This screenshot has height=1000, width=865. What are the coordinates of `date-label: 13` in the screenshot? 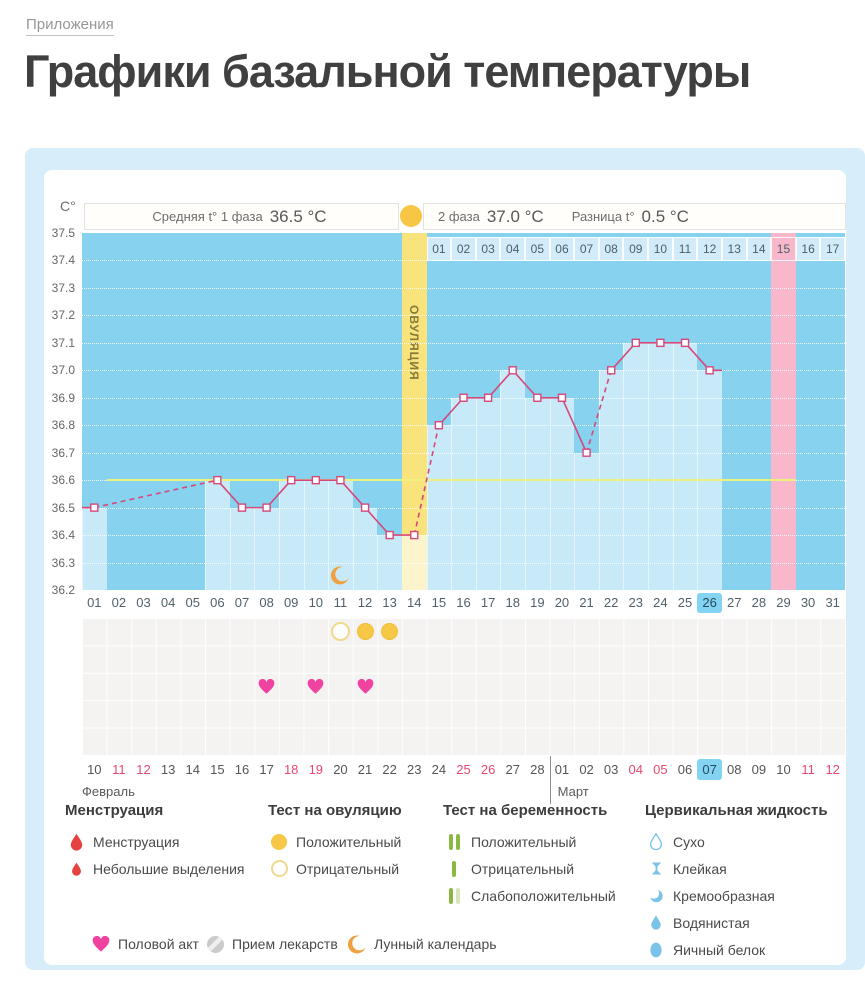 It's located at (168, 769).